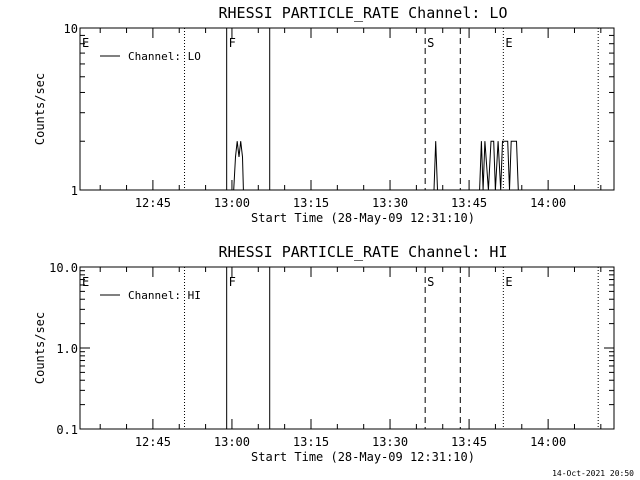  What do you see at coordinates (67, 430) in the screenshot?
I see `y-tick-label: 0.1` at bounding box center [67, 430].